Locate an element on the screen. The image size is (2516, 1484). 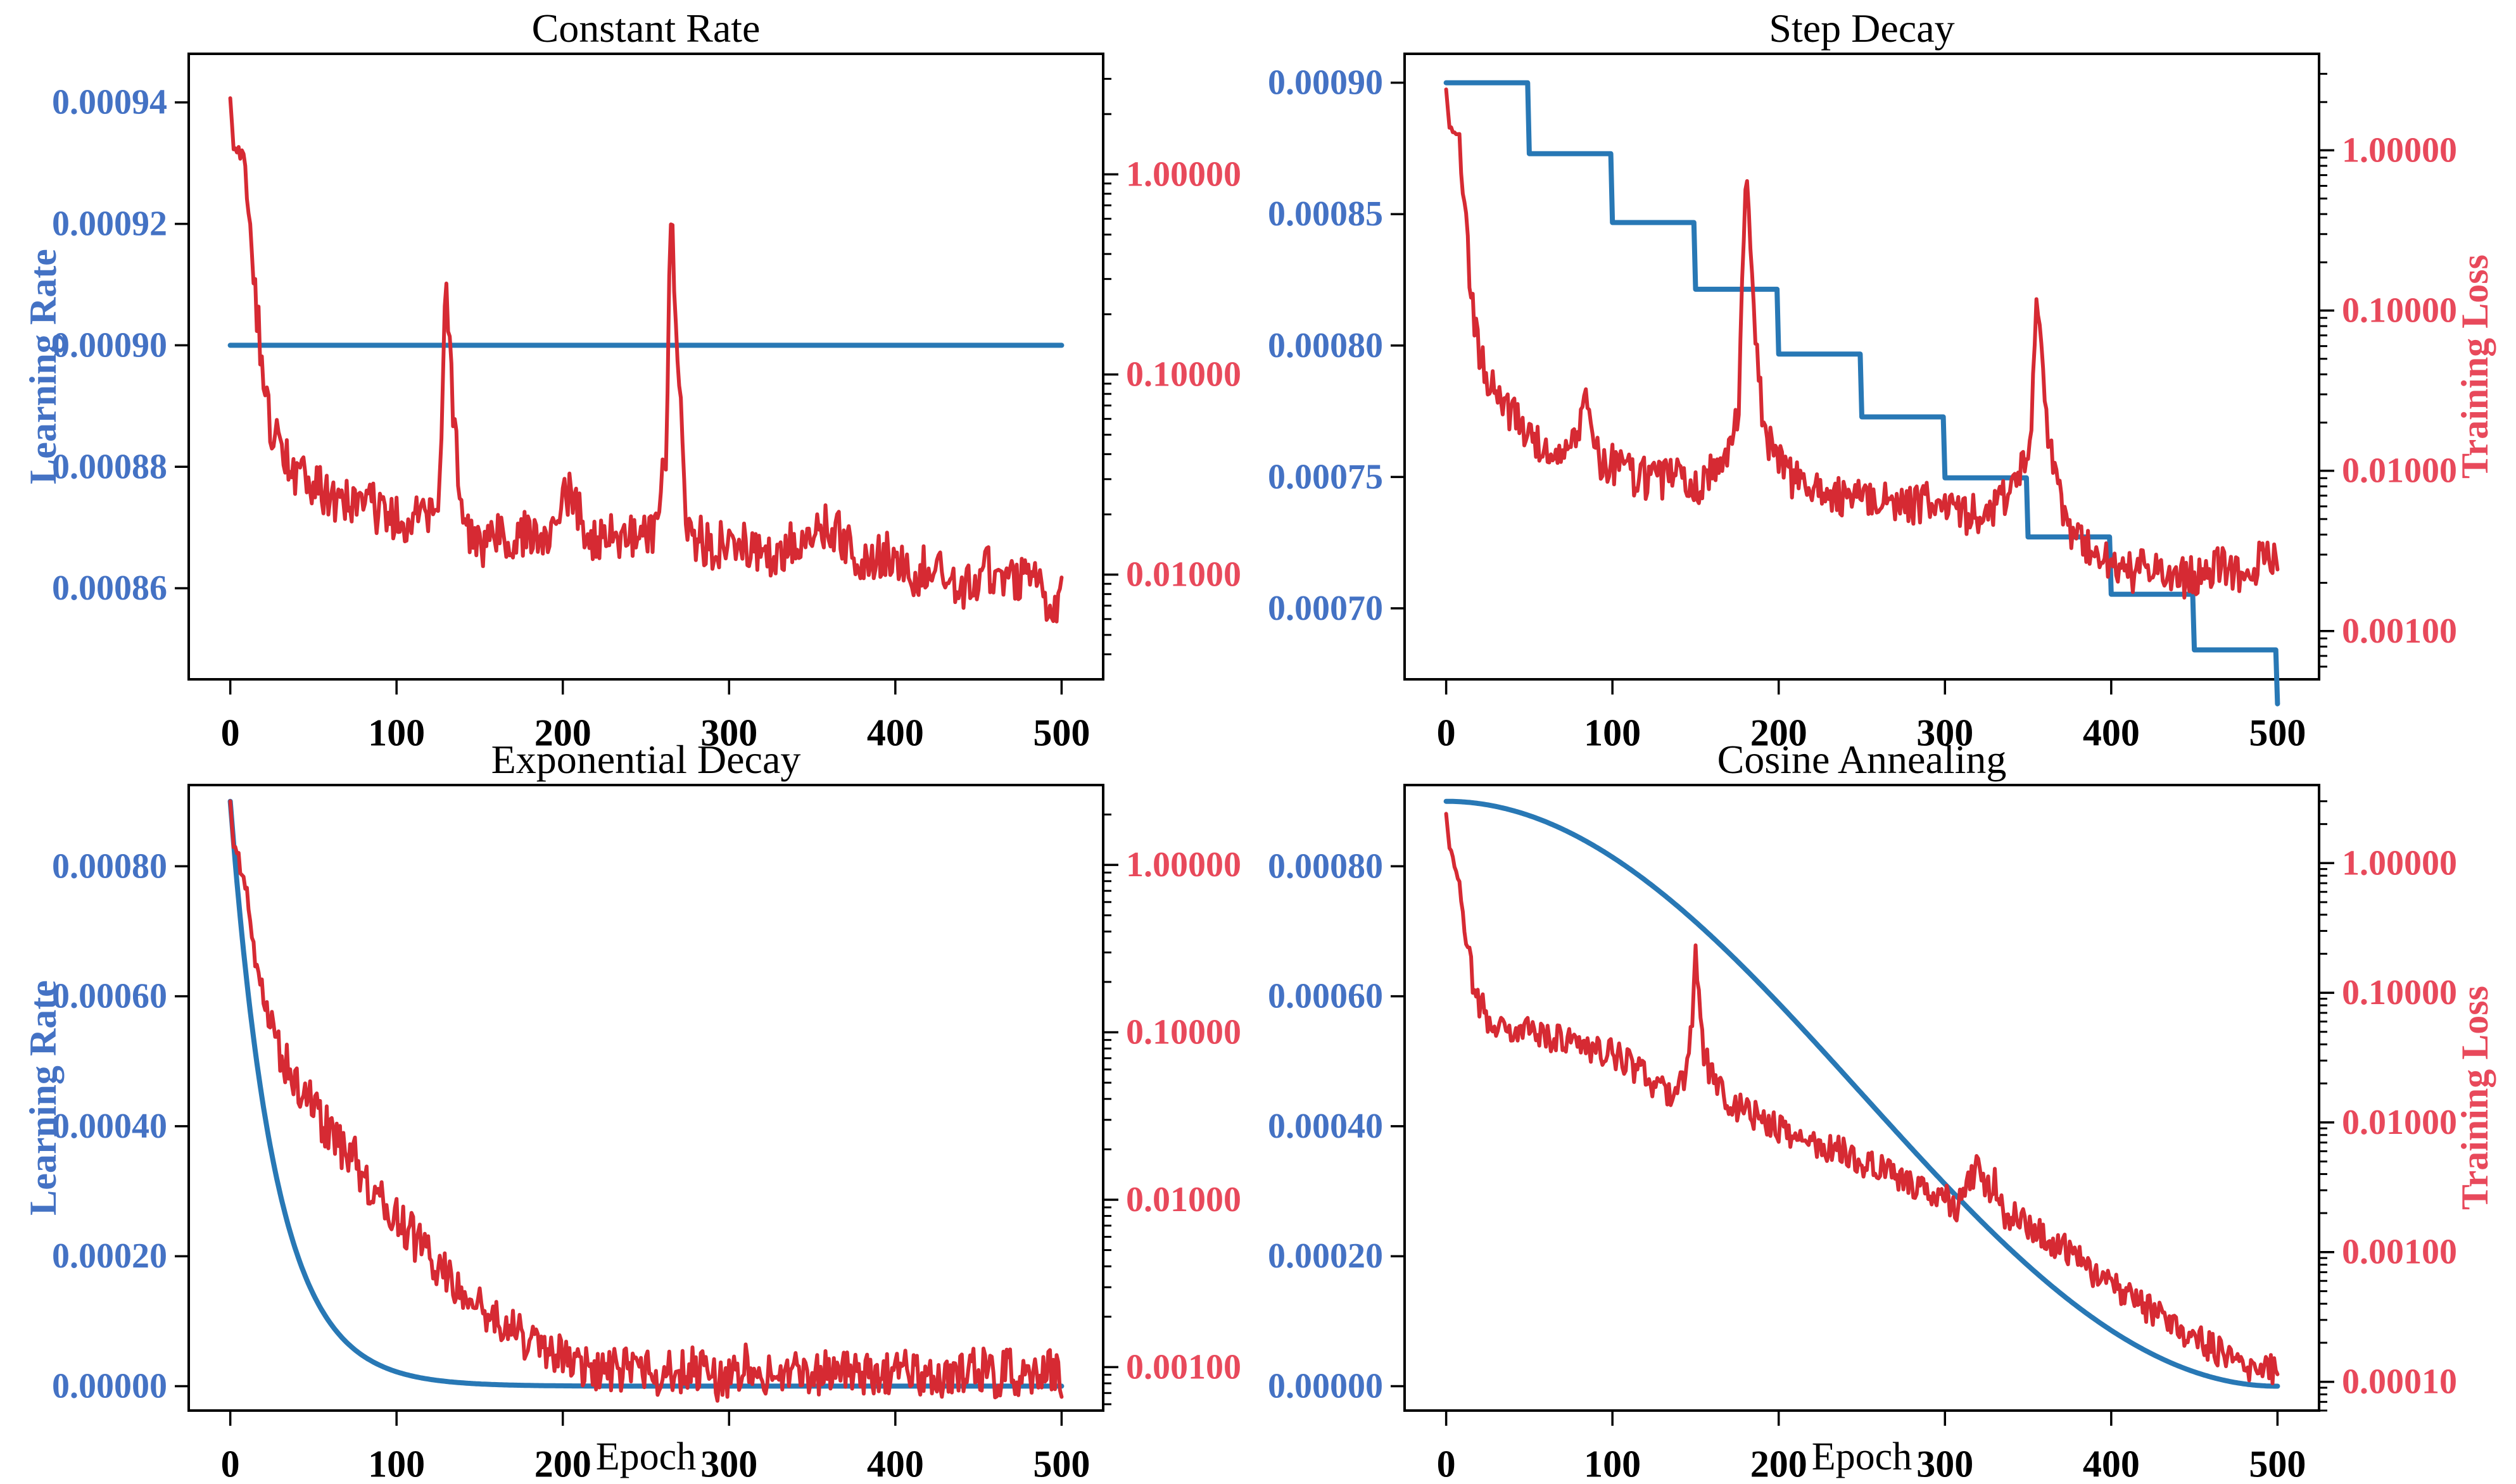
learning-rate-tick-label: 0.00070 is located at coordinates (1325, 608).